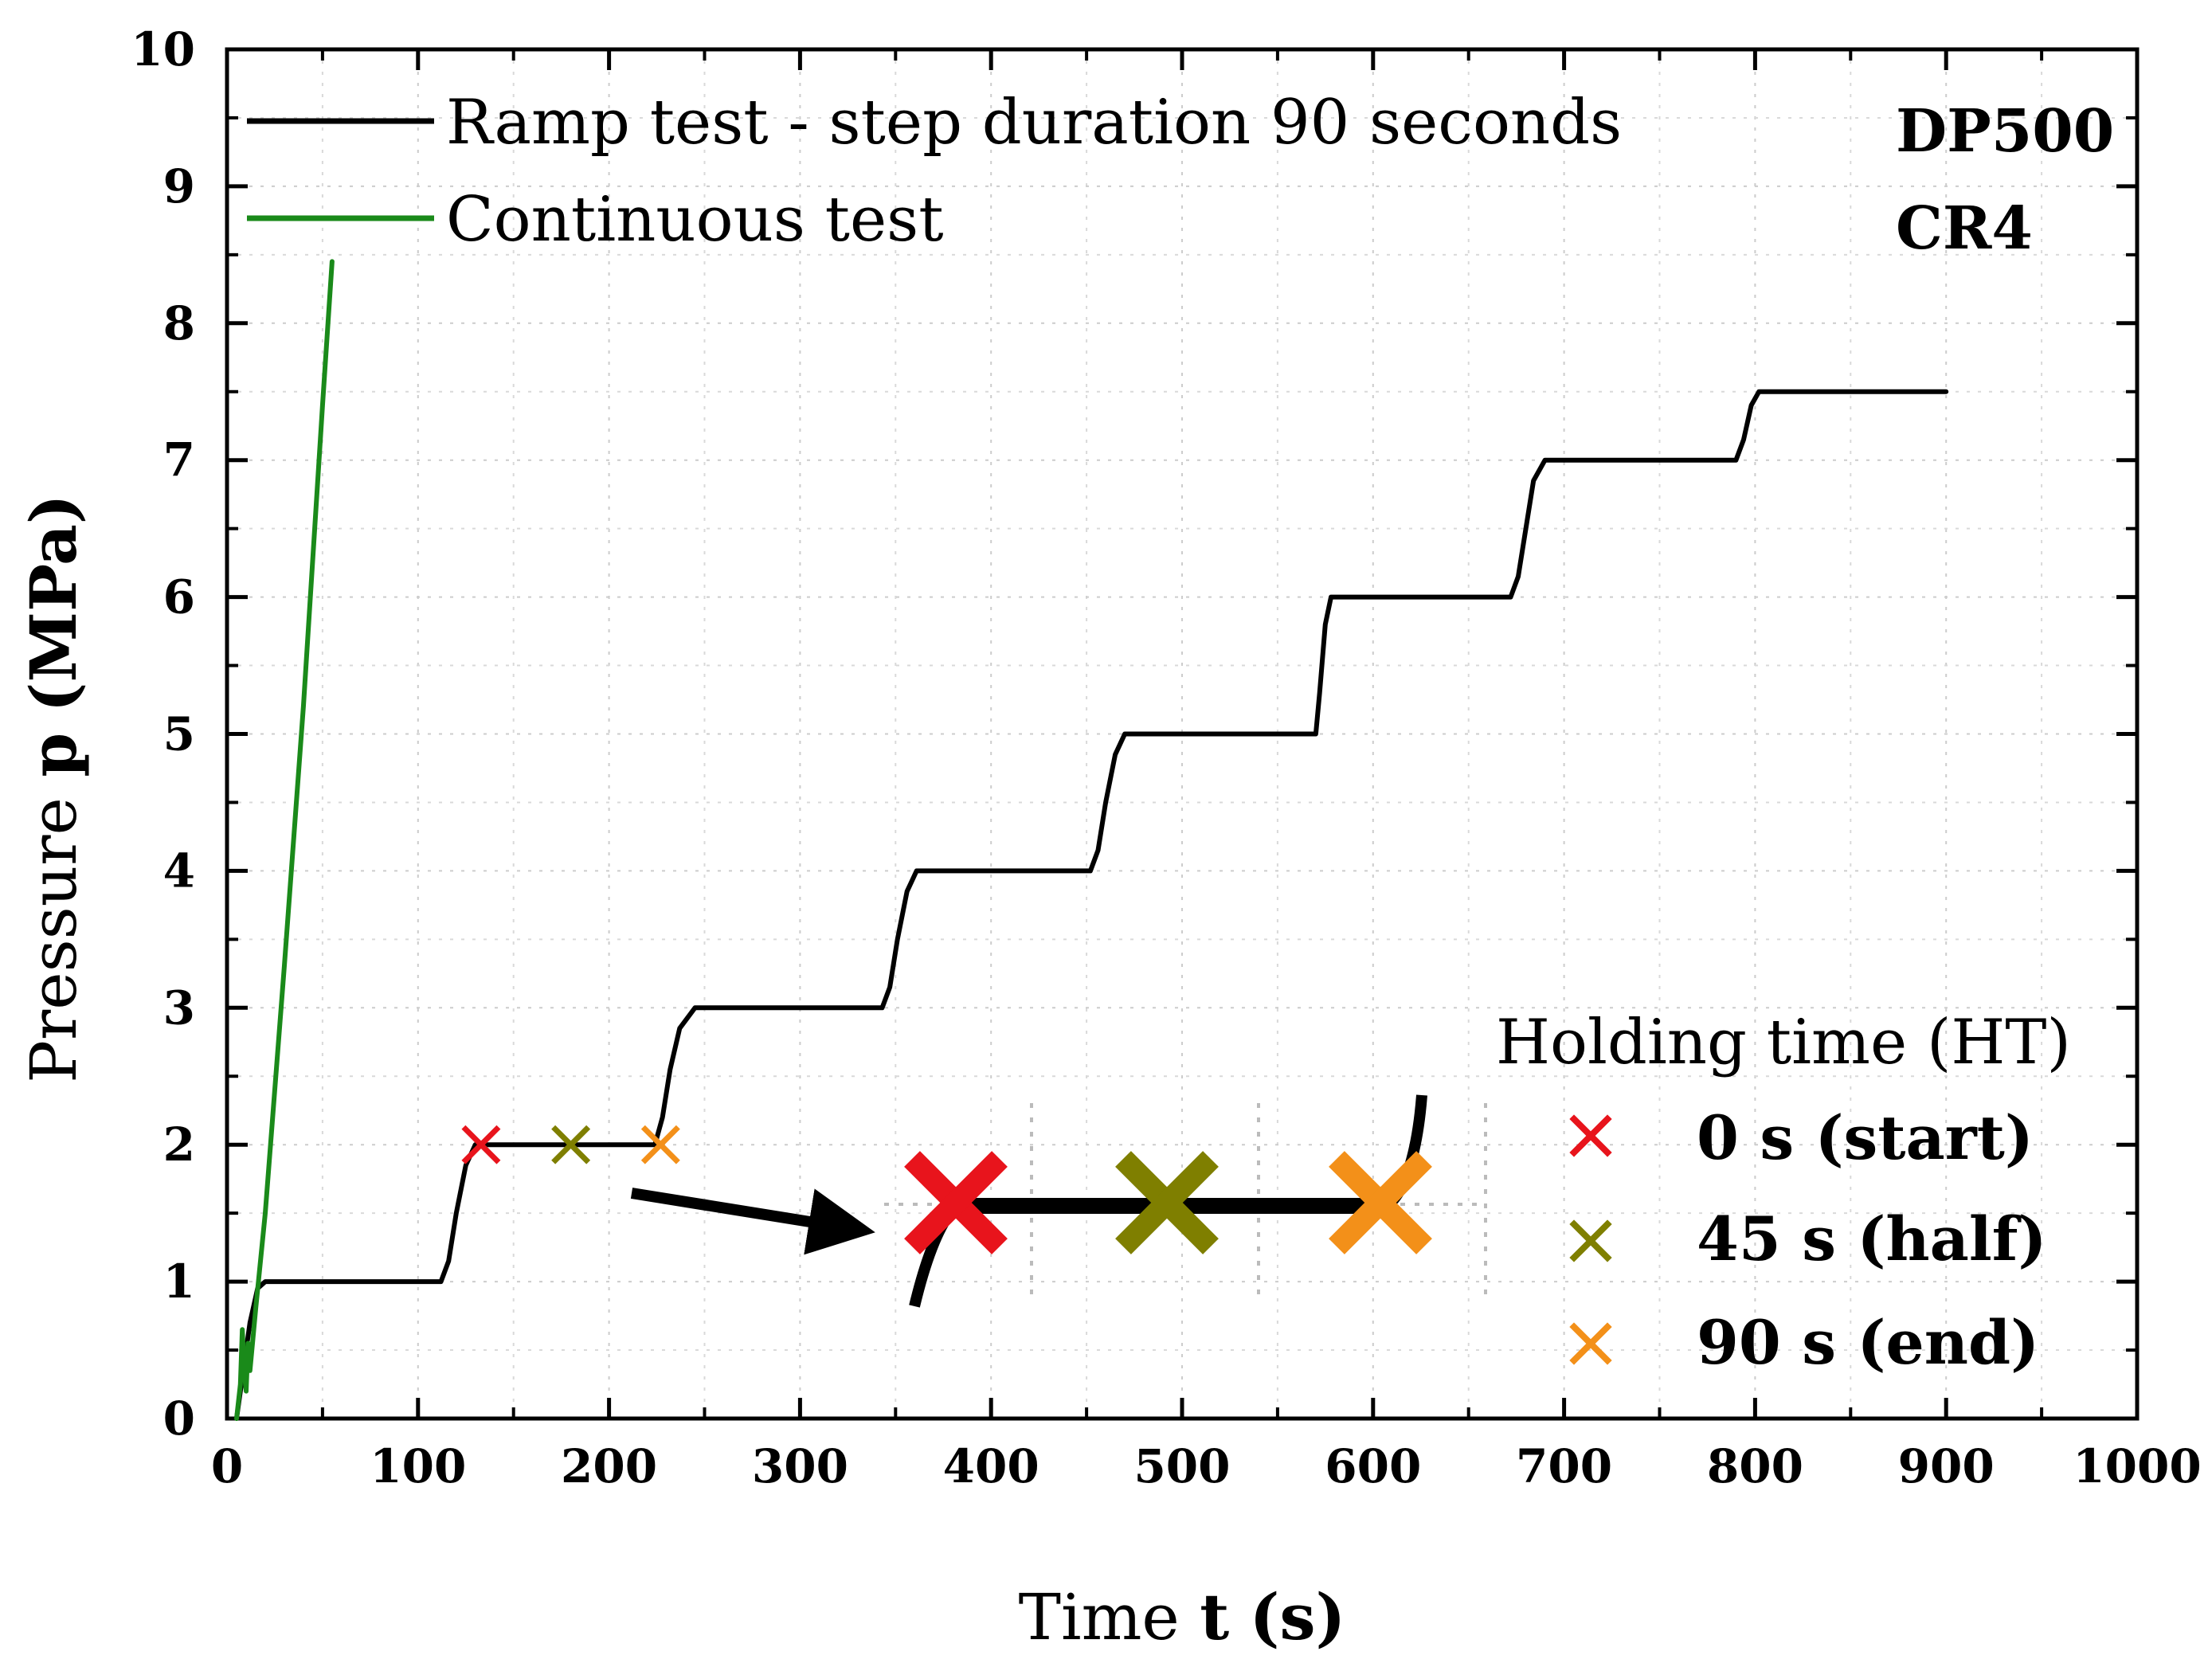 Image resolution: width=2212 pixels, height=1675 pixels. Describe the element at coordinates (179, 1008) in the screenshot. I see `y-tick-label: 3` at that location.